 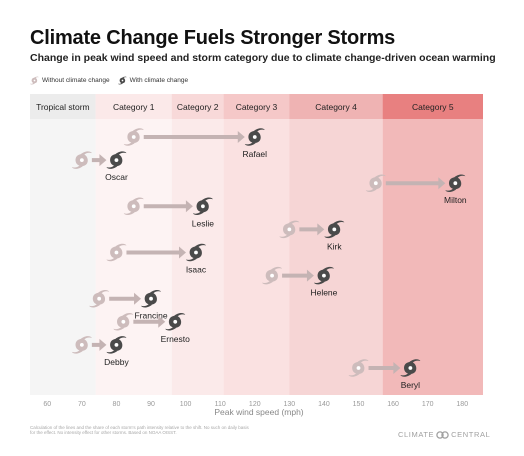 I want to click on storm-label: Francine, so click(x=150, y=316).